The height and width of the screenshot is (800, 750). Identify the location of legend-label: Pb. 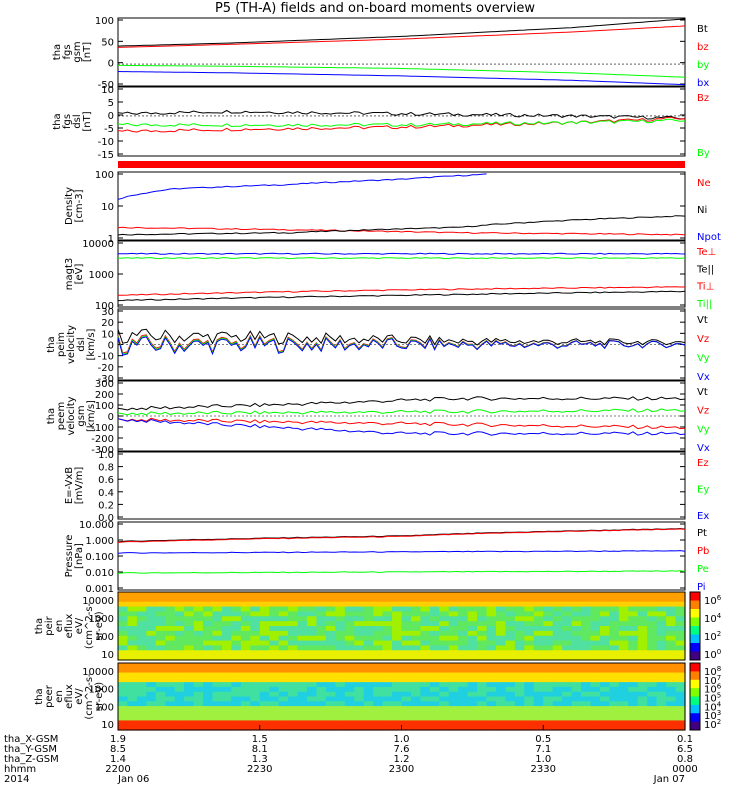
(703, 551).